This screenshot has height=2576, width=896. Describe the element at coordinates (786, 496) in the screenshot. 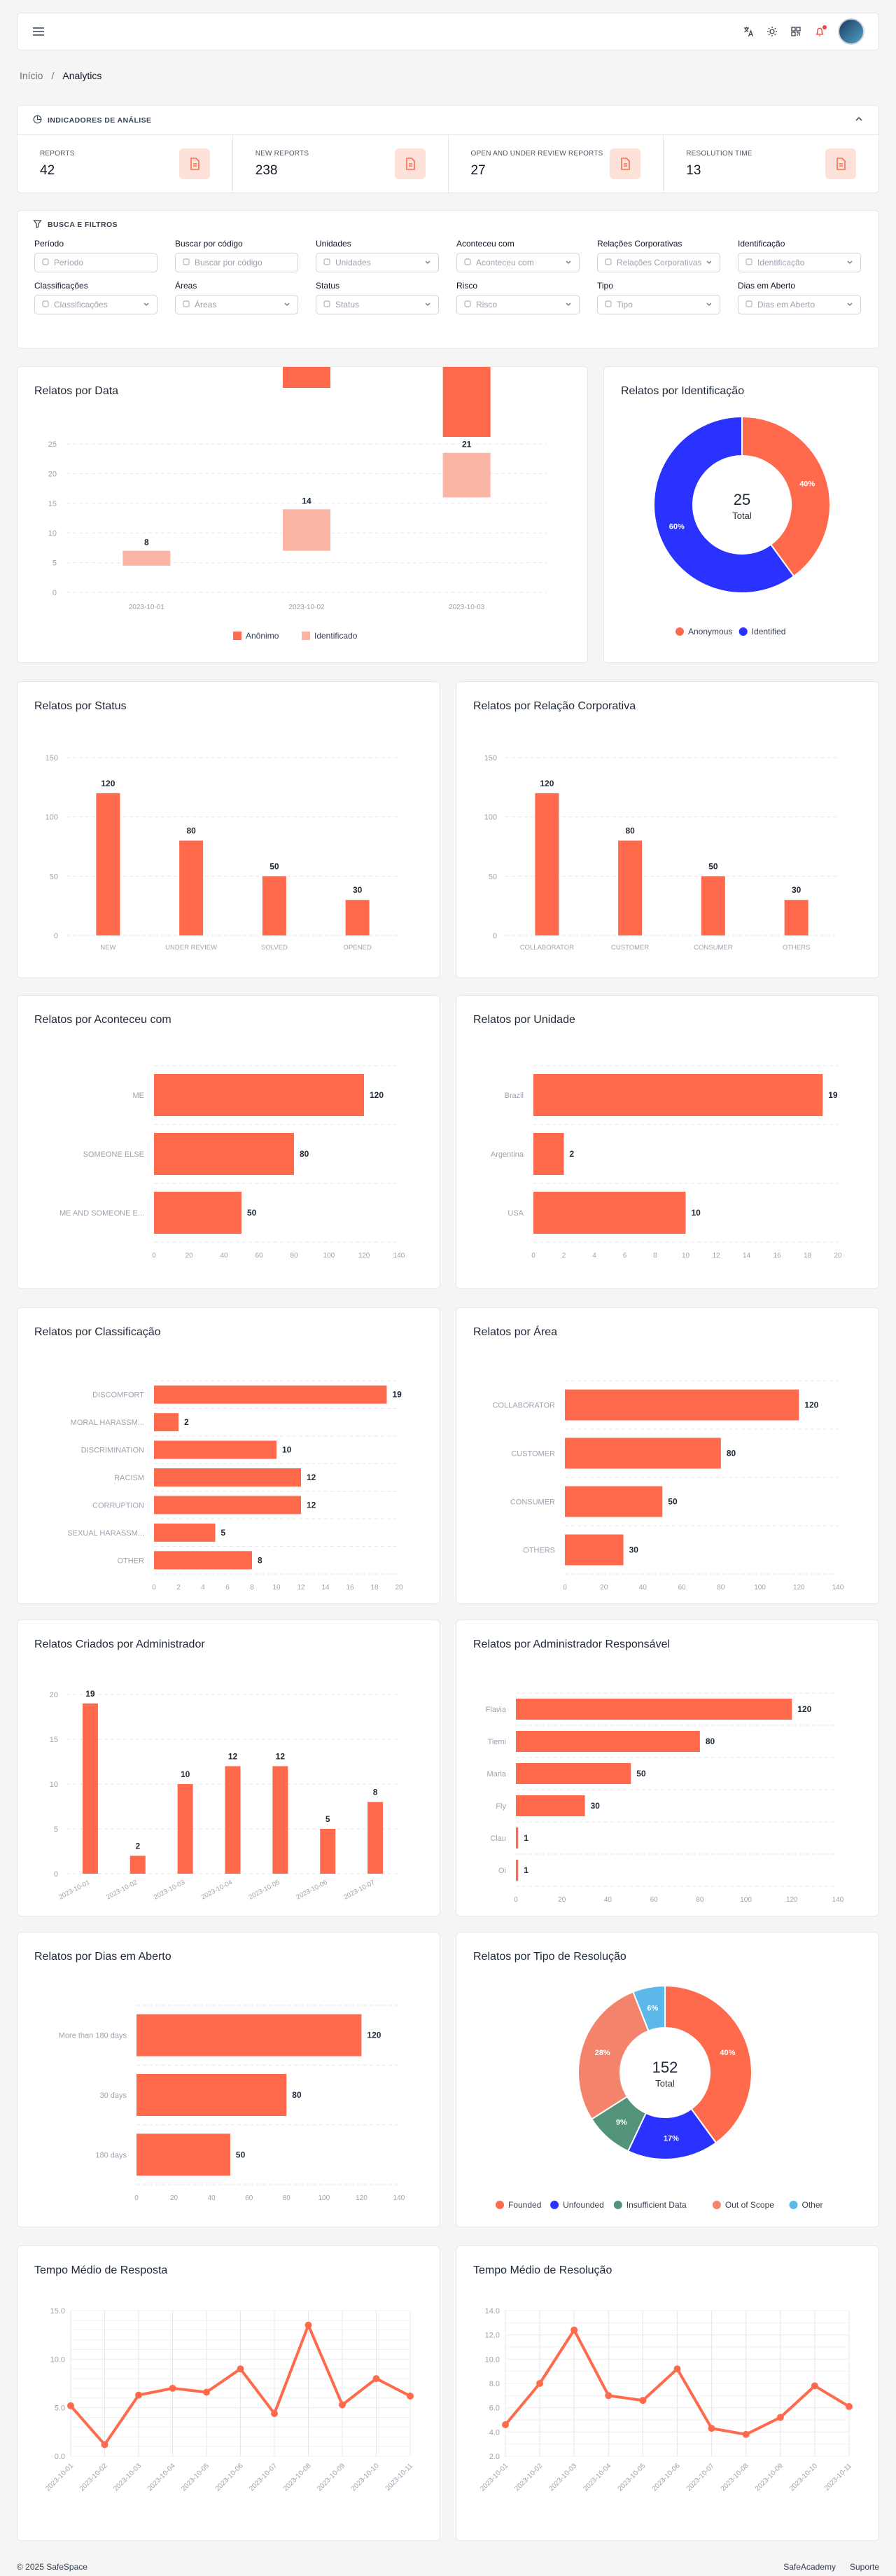

I see `pie-slice` at that location.